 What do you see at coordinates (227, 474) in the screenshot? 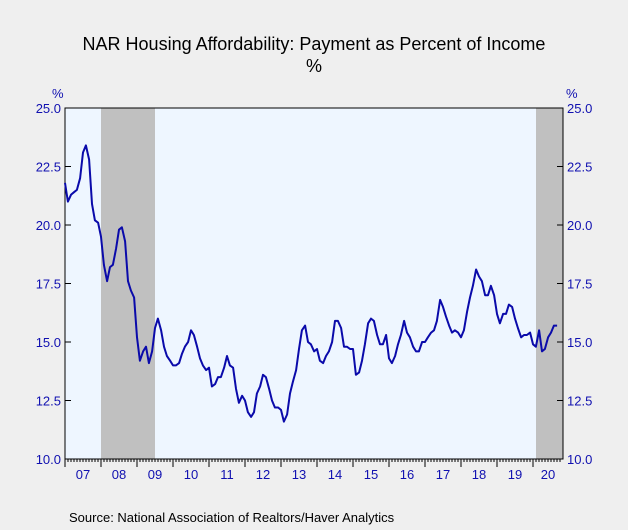
I see `x-tick-label-11: 11` at bounding box center [227, 474].